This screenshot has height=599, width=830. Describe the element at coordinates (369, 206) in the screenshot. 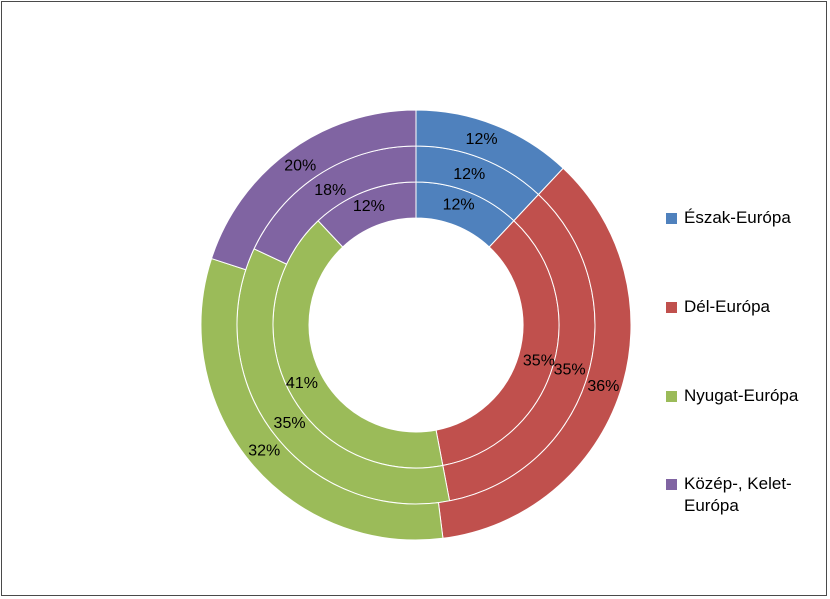

I see `inner-ring-label-kozep-kelet: 12%` at that location.